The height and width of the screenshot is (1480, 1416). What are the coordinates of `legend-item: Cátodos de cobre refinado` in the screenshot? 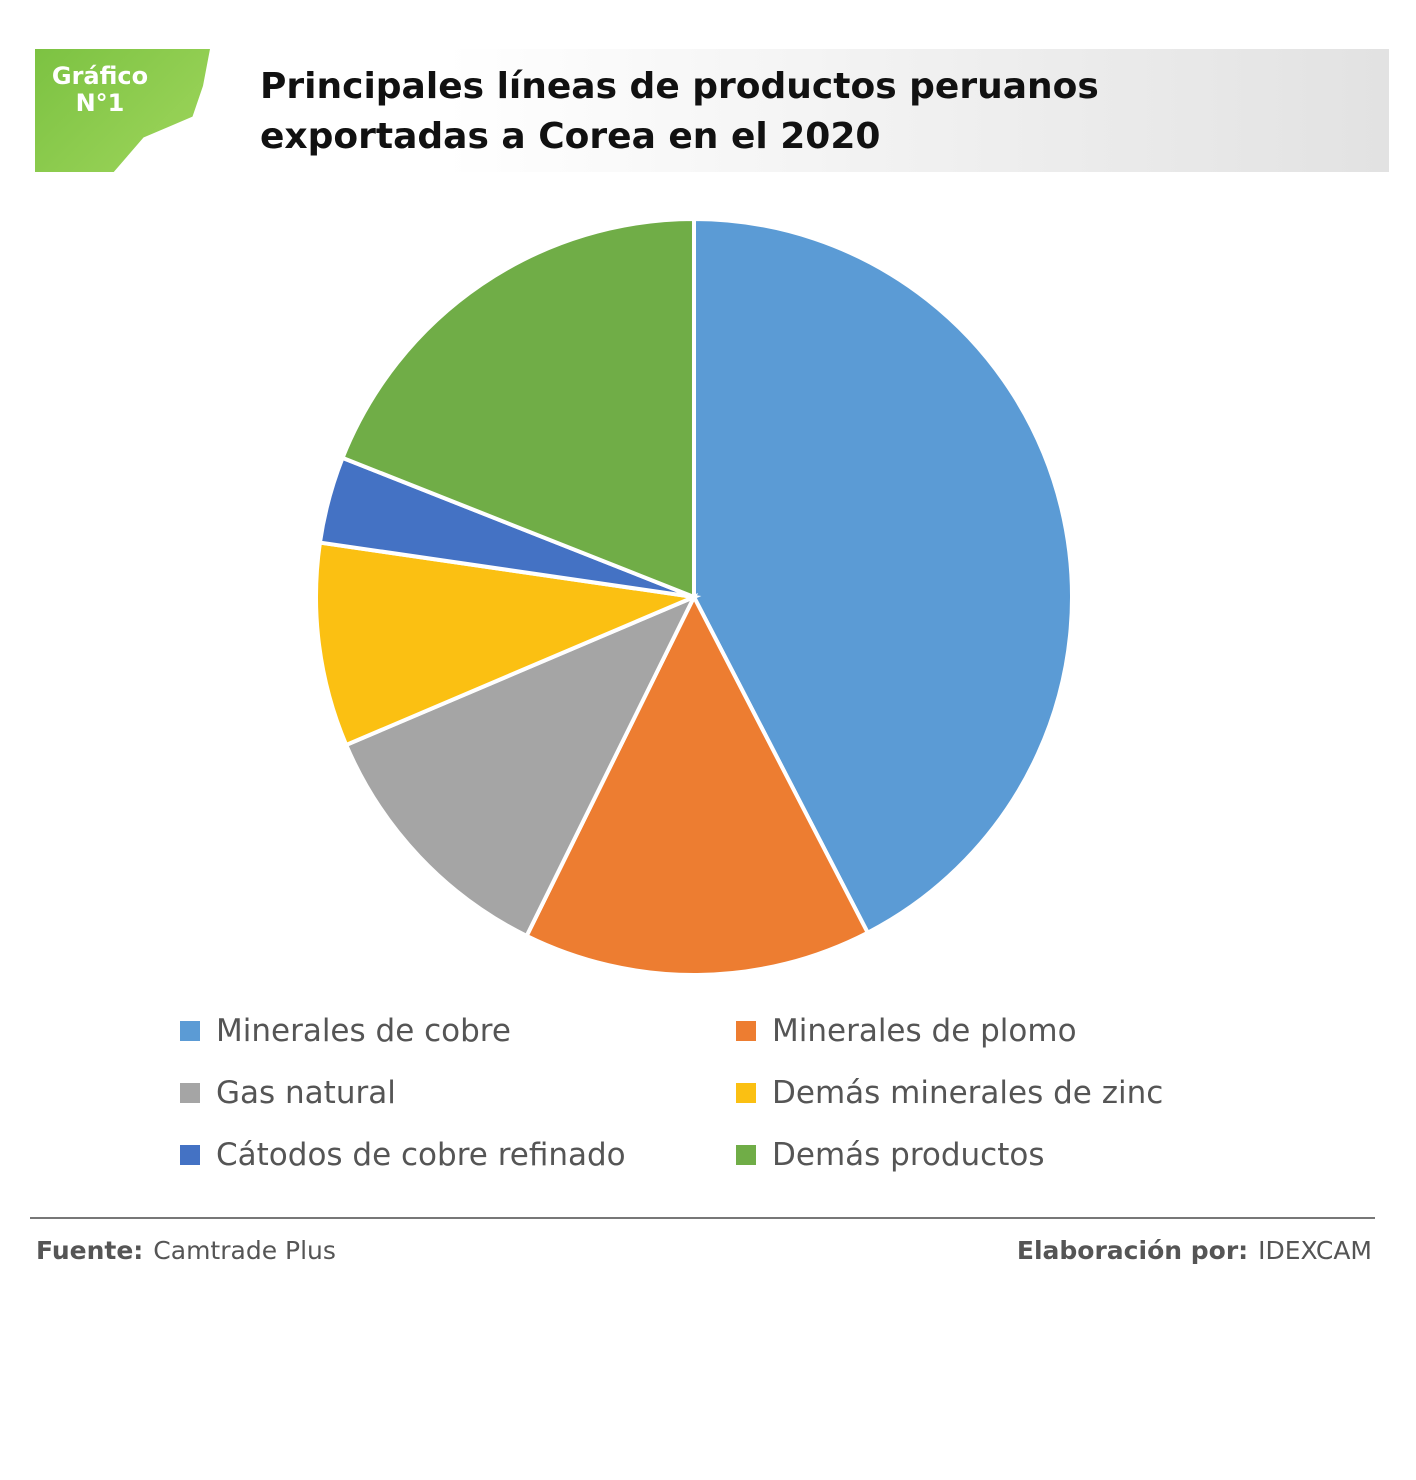 It's located at (458, 1155).